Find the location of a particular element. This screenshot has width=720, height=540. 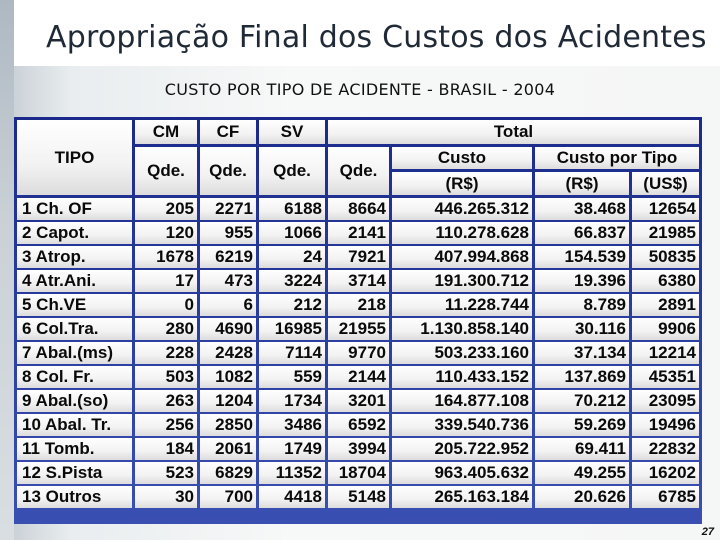

header-qde-cm: Qde. is located at coordinates (166, 171).